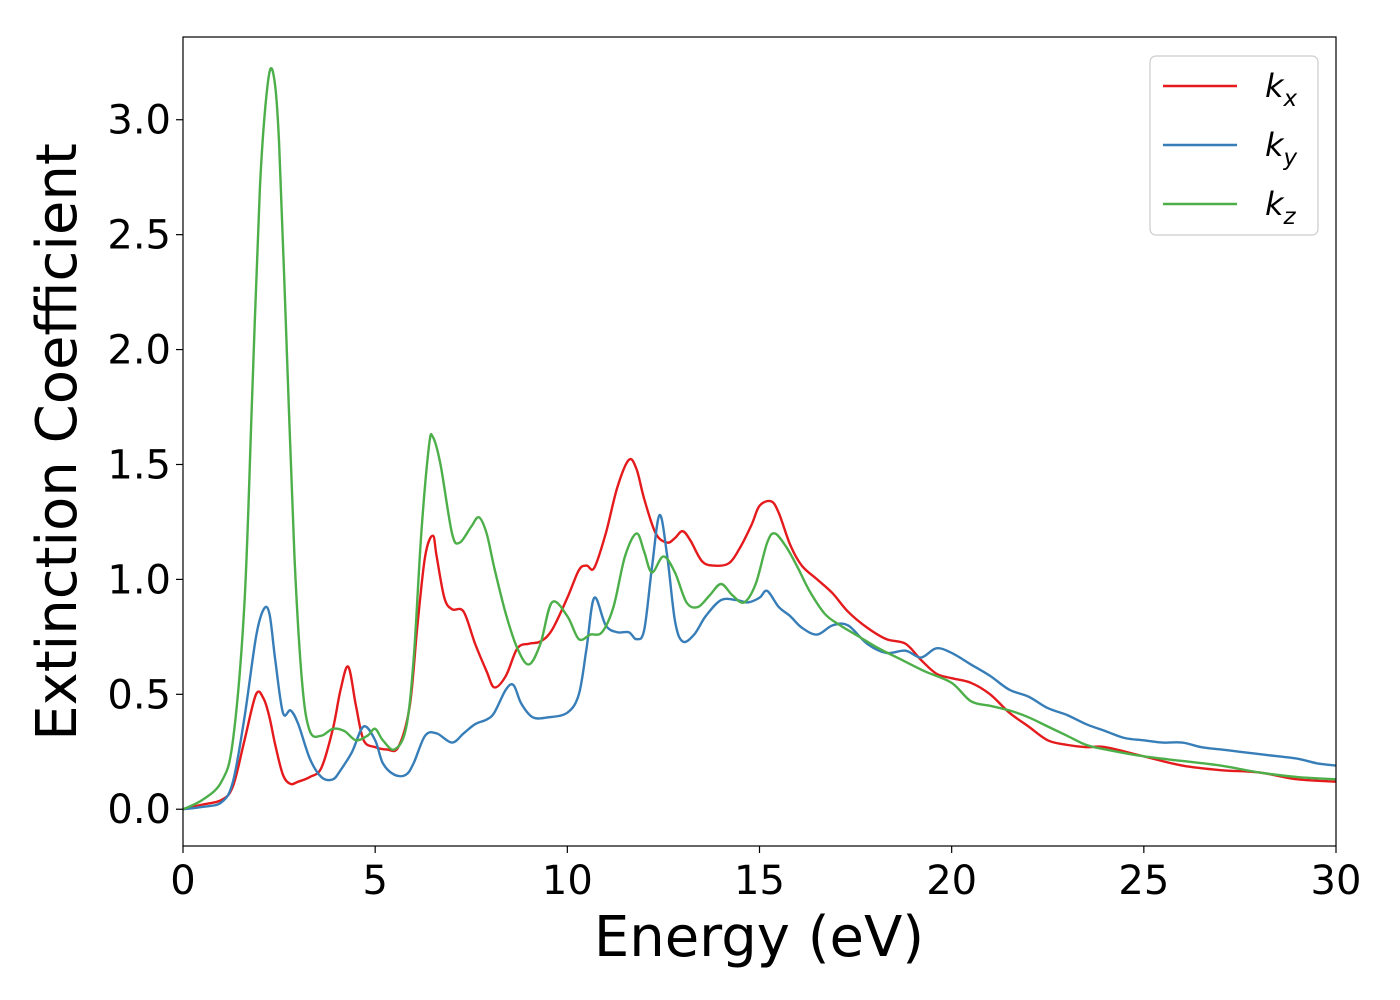 This screenshot has height=1000, width=1400. What do you see at coordinates (1281, 89) in the screenshot?
I see `legend-label-kx: kx` at bounding box center [1281, 89].